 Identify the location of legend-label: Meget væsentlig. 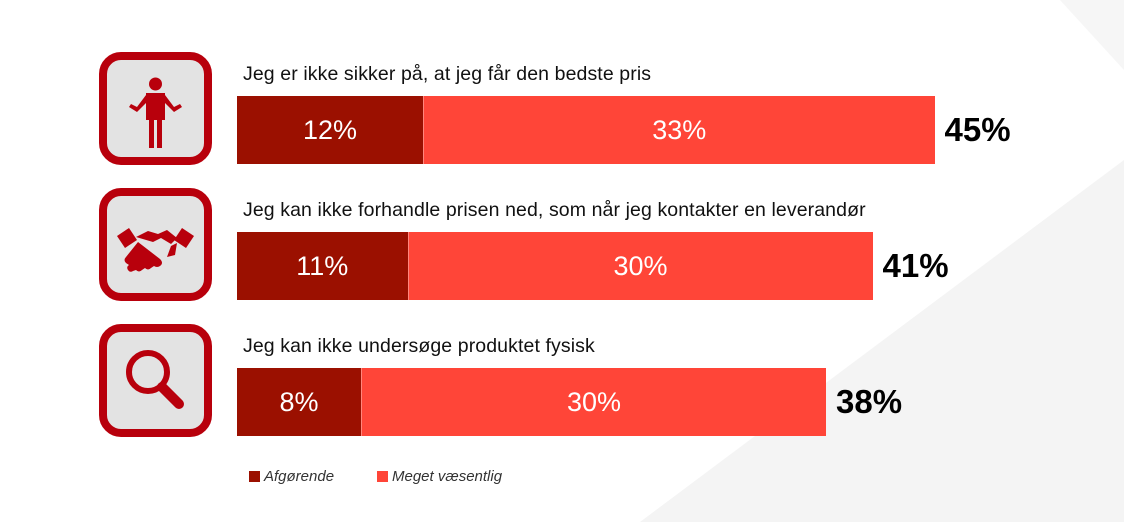
(447, 476).